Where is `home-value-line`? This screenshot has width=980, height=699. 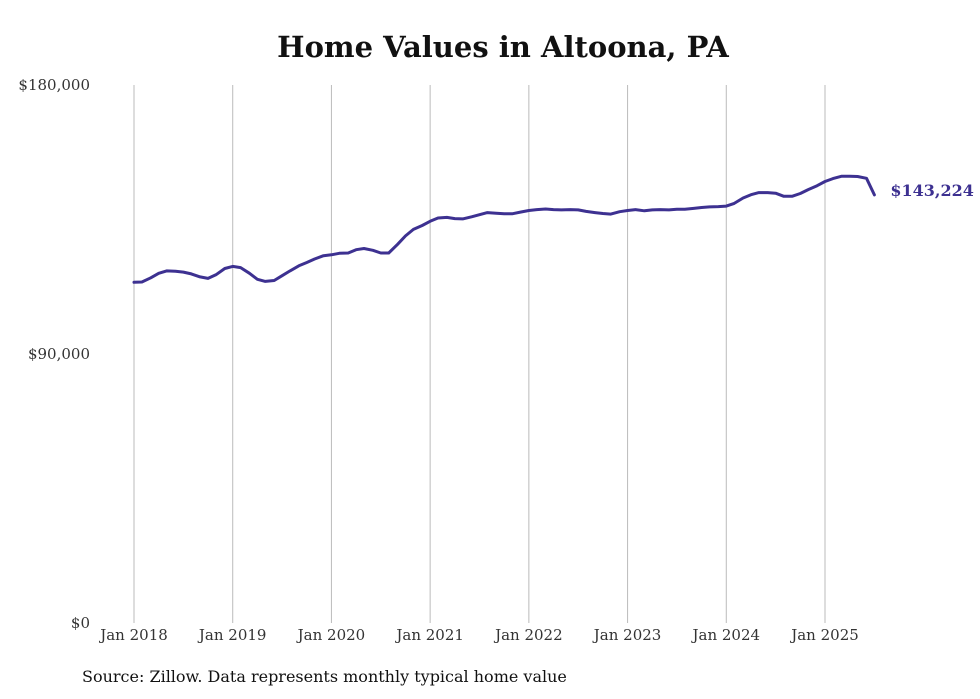
home-value-line is located at coordinates (504, 229).